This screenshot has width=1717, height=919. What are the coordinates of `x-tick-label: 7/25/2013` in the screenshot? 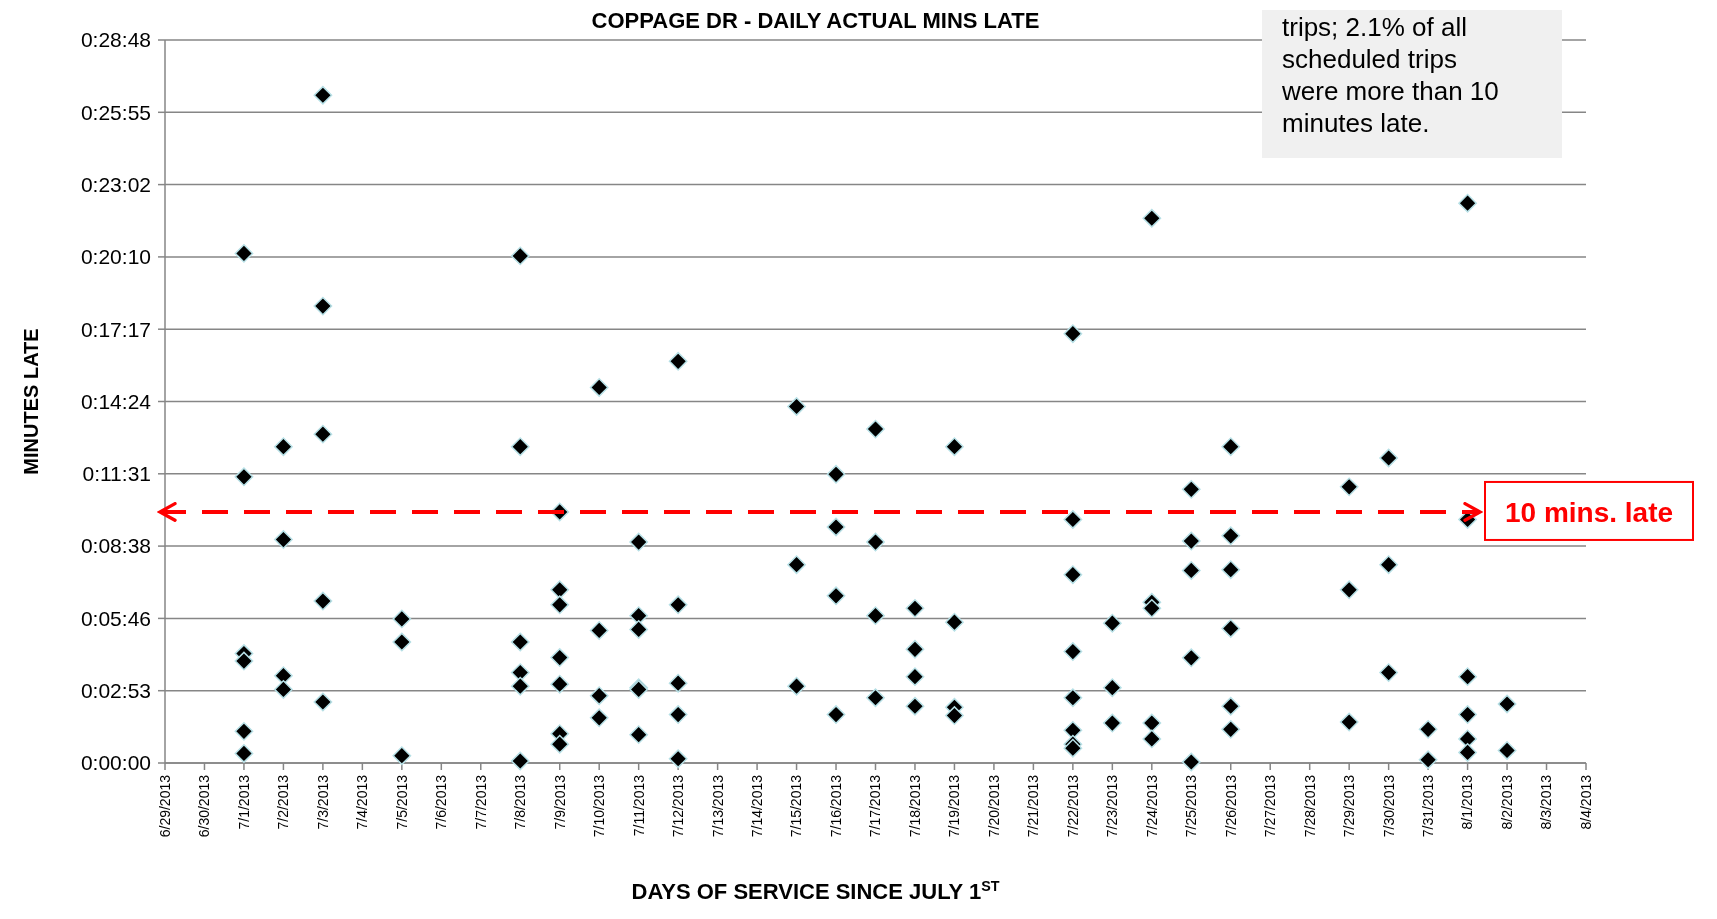 It's located at (1191, 806).